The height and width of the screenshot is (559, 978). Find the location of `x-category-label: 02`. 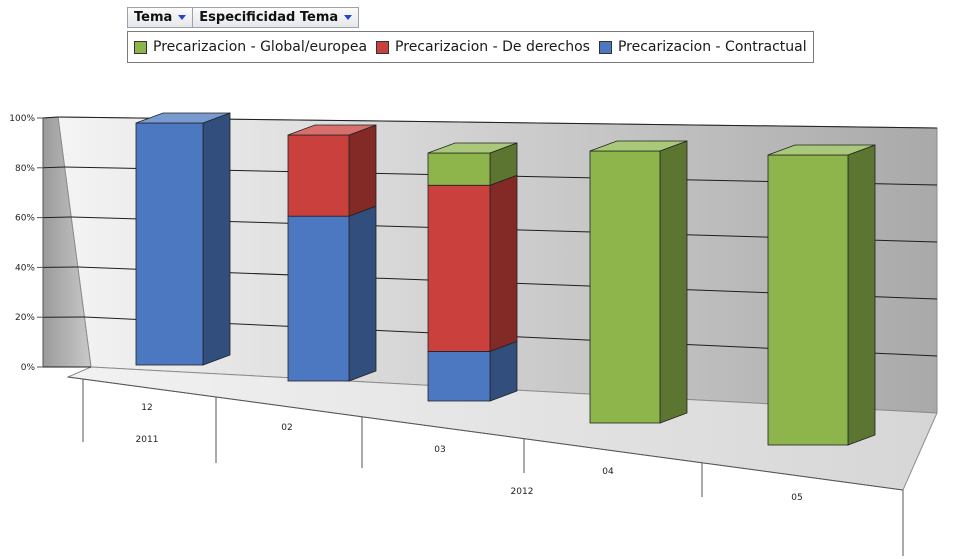

x-category-label: 02 is located at coordinates (286, 428).